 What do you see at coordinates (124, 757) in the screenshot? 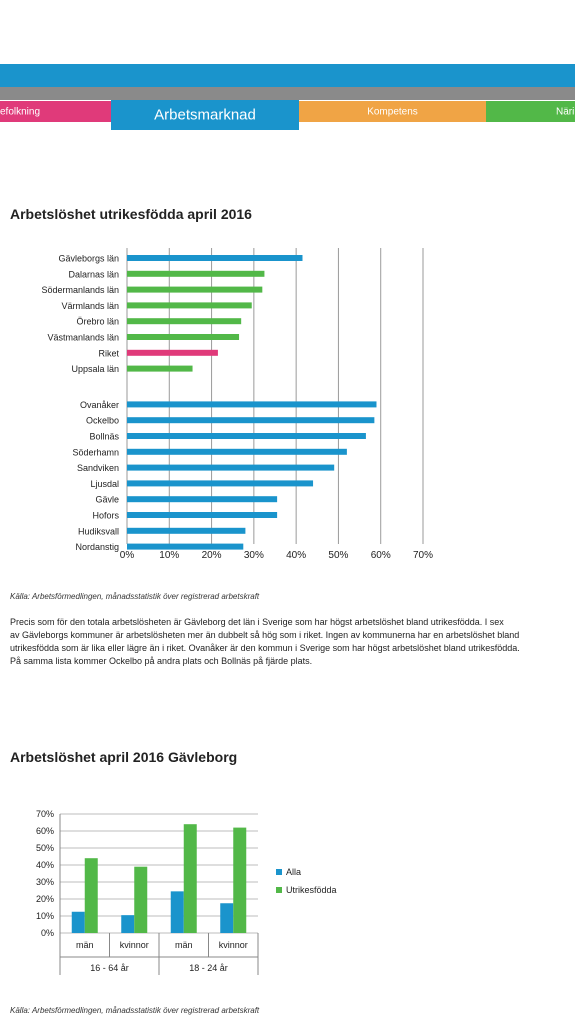
I see `chart2-title: Arbetslöshet april 2016 Gävleborg` at bounding box center [124, 757].